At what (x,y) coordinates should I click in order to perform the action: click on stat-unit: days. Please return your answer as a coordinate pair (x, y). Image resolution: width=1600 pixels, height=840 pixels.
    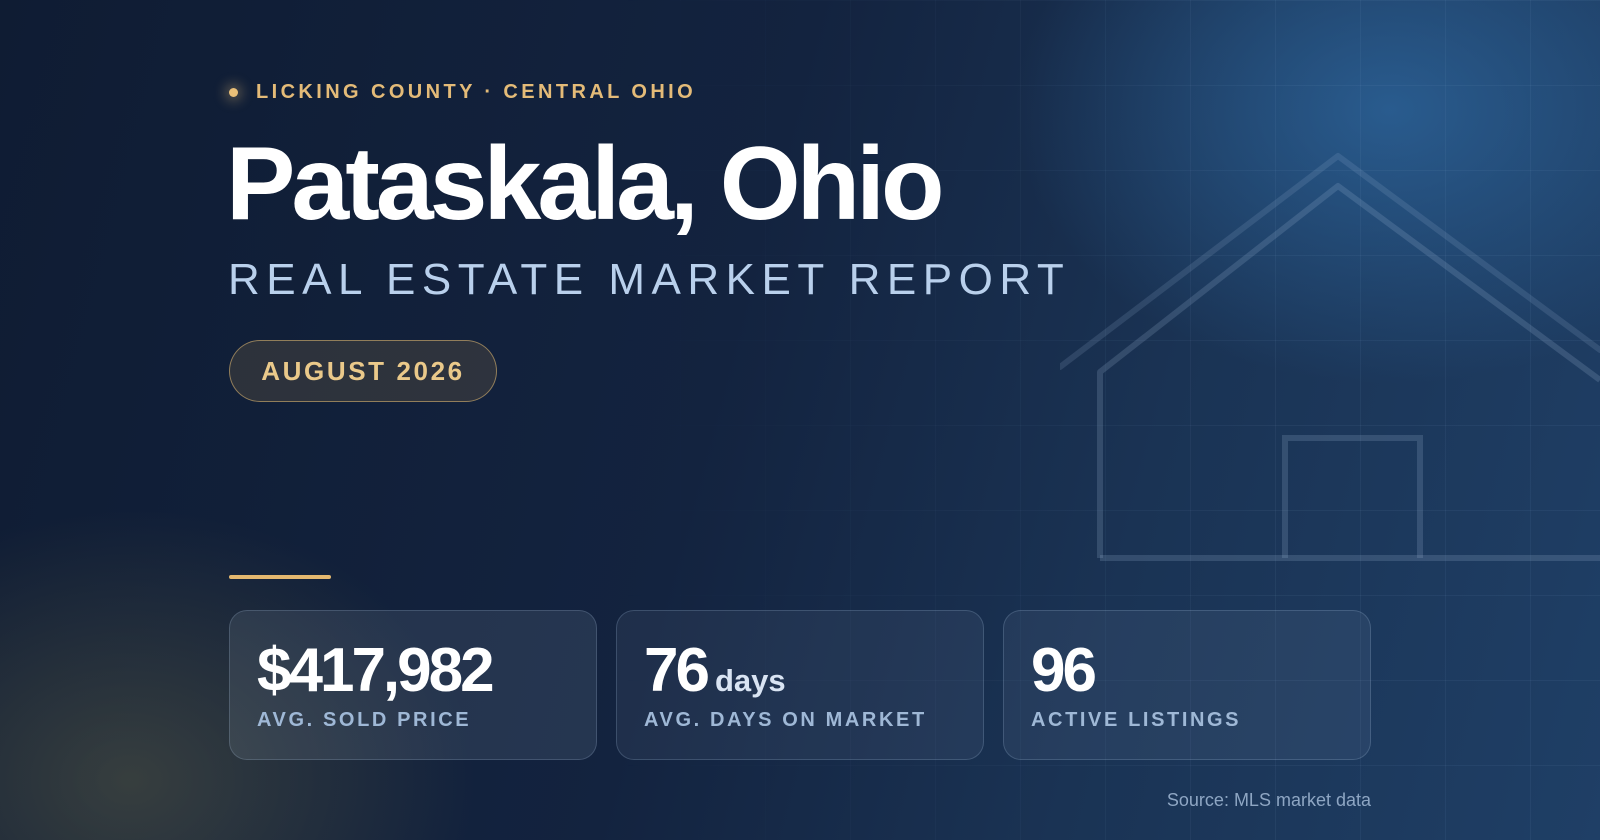
    Looking at the image, I should click on (750, 680).